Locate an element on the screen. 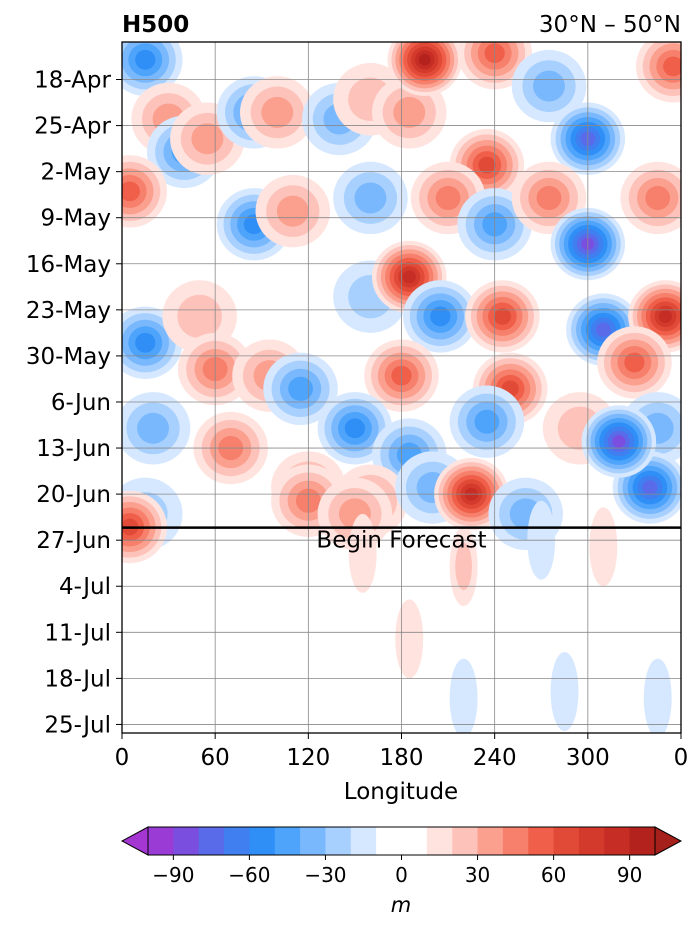 This screenshot has width=700, height=929. y-tick-label: 16-May is located at coordinates (68, 265).